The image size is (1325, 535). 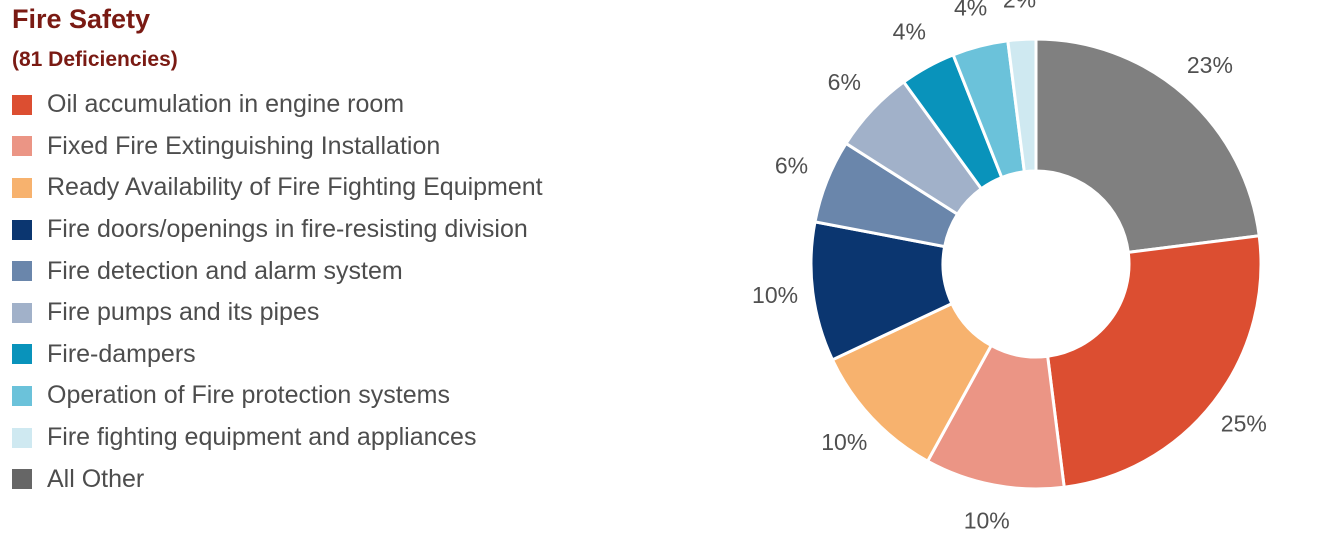 What do you see at coordinates (81, 19) in the screenshot?
I see `chart-title: Fire Safety` at bounding box center [81, 19].